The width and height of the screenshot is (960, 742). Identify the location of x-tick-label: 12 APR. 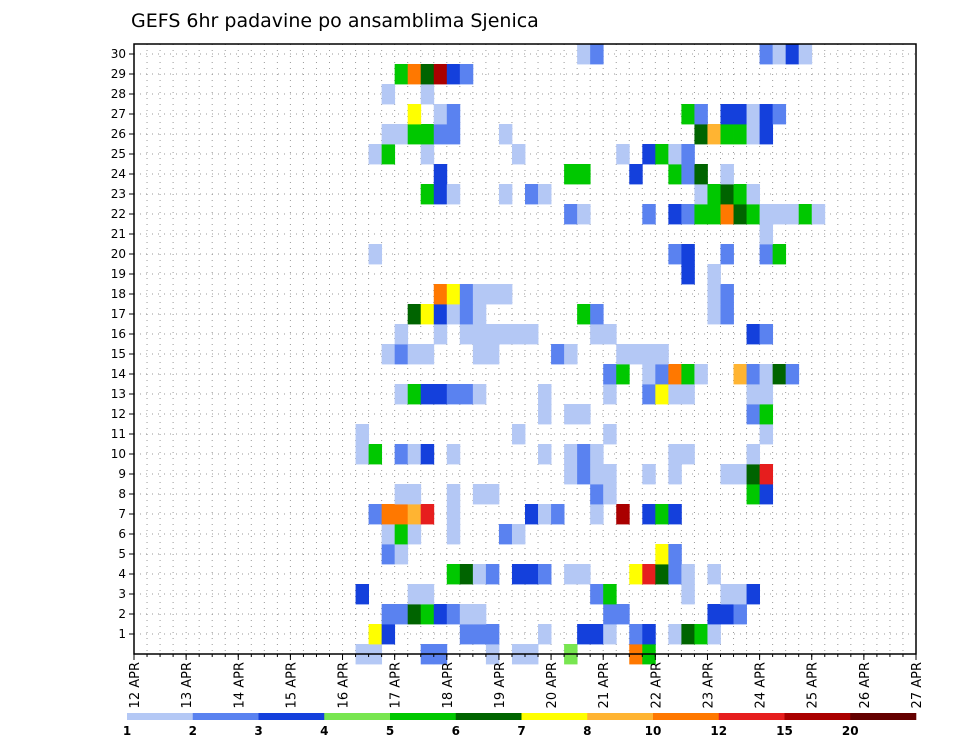
(135, 685).